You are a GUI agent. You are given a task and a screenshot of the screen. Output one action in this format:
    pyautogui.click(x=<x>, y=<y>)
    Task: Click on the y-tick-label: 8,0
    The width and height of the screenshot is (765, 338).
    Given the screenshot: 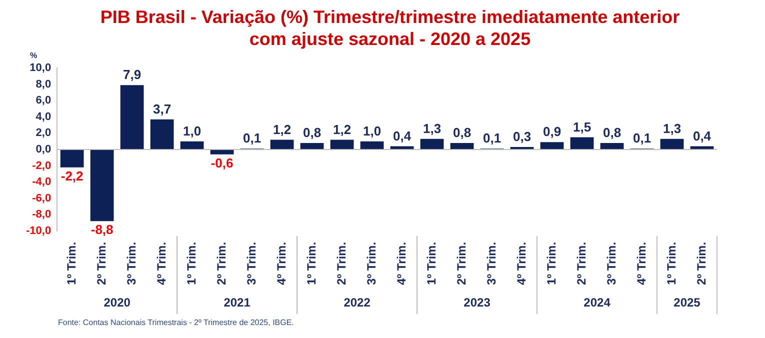 What is the action you would take?
    pyautogui.click(x=44, y=84)
    